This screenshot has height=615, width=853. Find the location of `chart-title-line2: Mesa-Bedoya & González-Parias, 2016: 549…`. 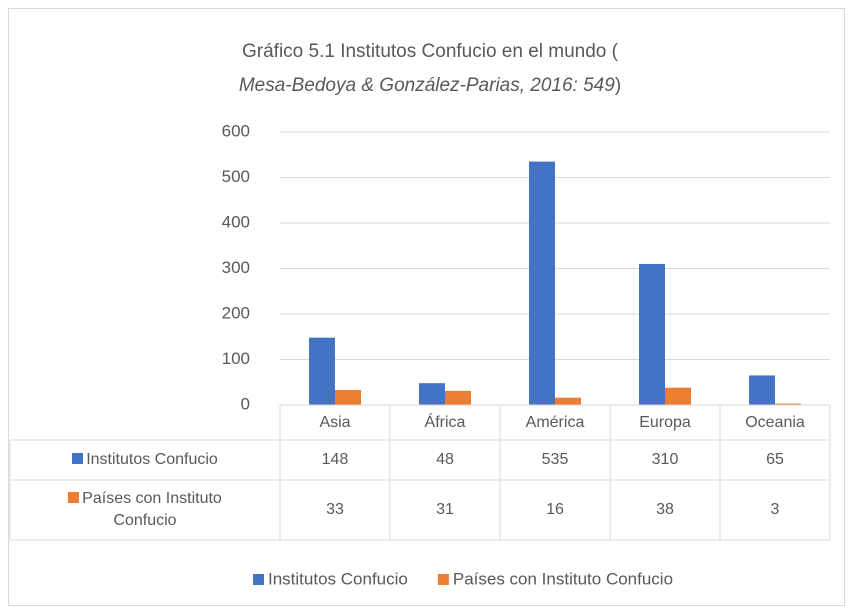

chart-title-line2: Mesa-Bedoya & González-Parias, 2016: 549… is located at coordinates (430, 85).